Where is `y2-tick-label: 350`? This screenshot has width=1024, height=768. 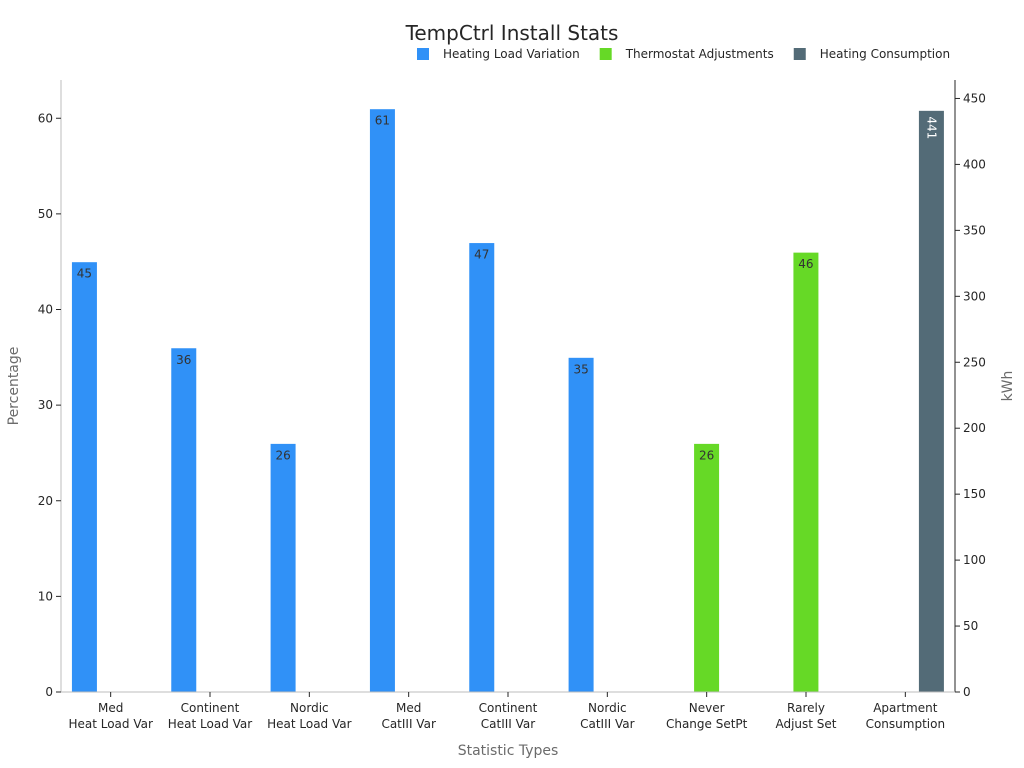
y2-tick-label: 350 is located at coordinates (974, 230).